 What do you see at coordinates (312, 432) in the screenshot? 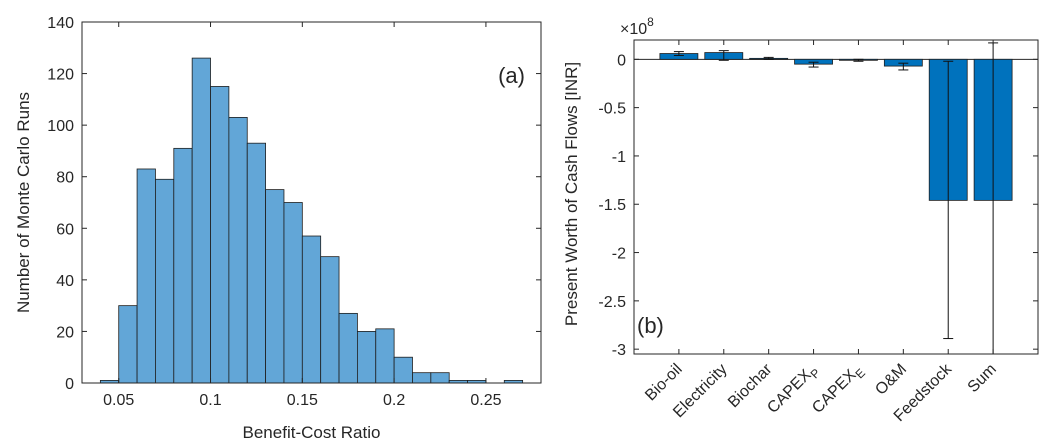
I see `histogram-x-axis-label: Benefit-Cost Ratio` at bounding box center [312, 432].